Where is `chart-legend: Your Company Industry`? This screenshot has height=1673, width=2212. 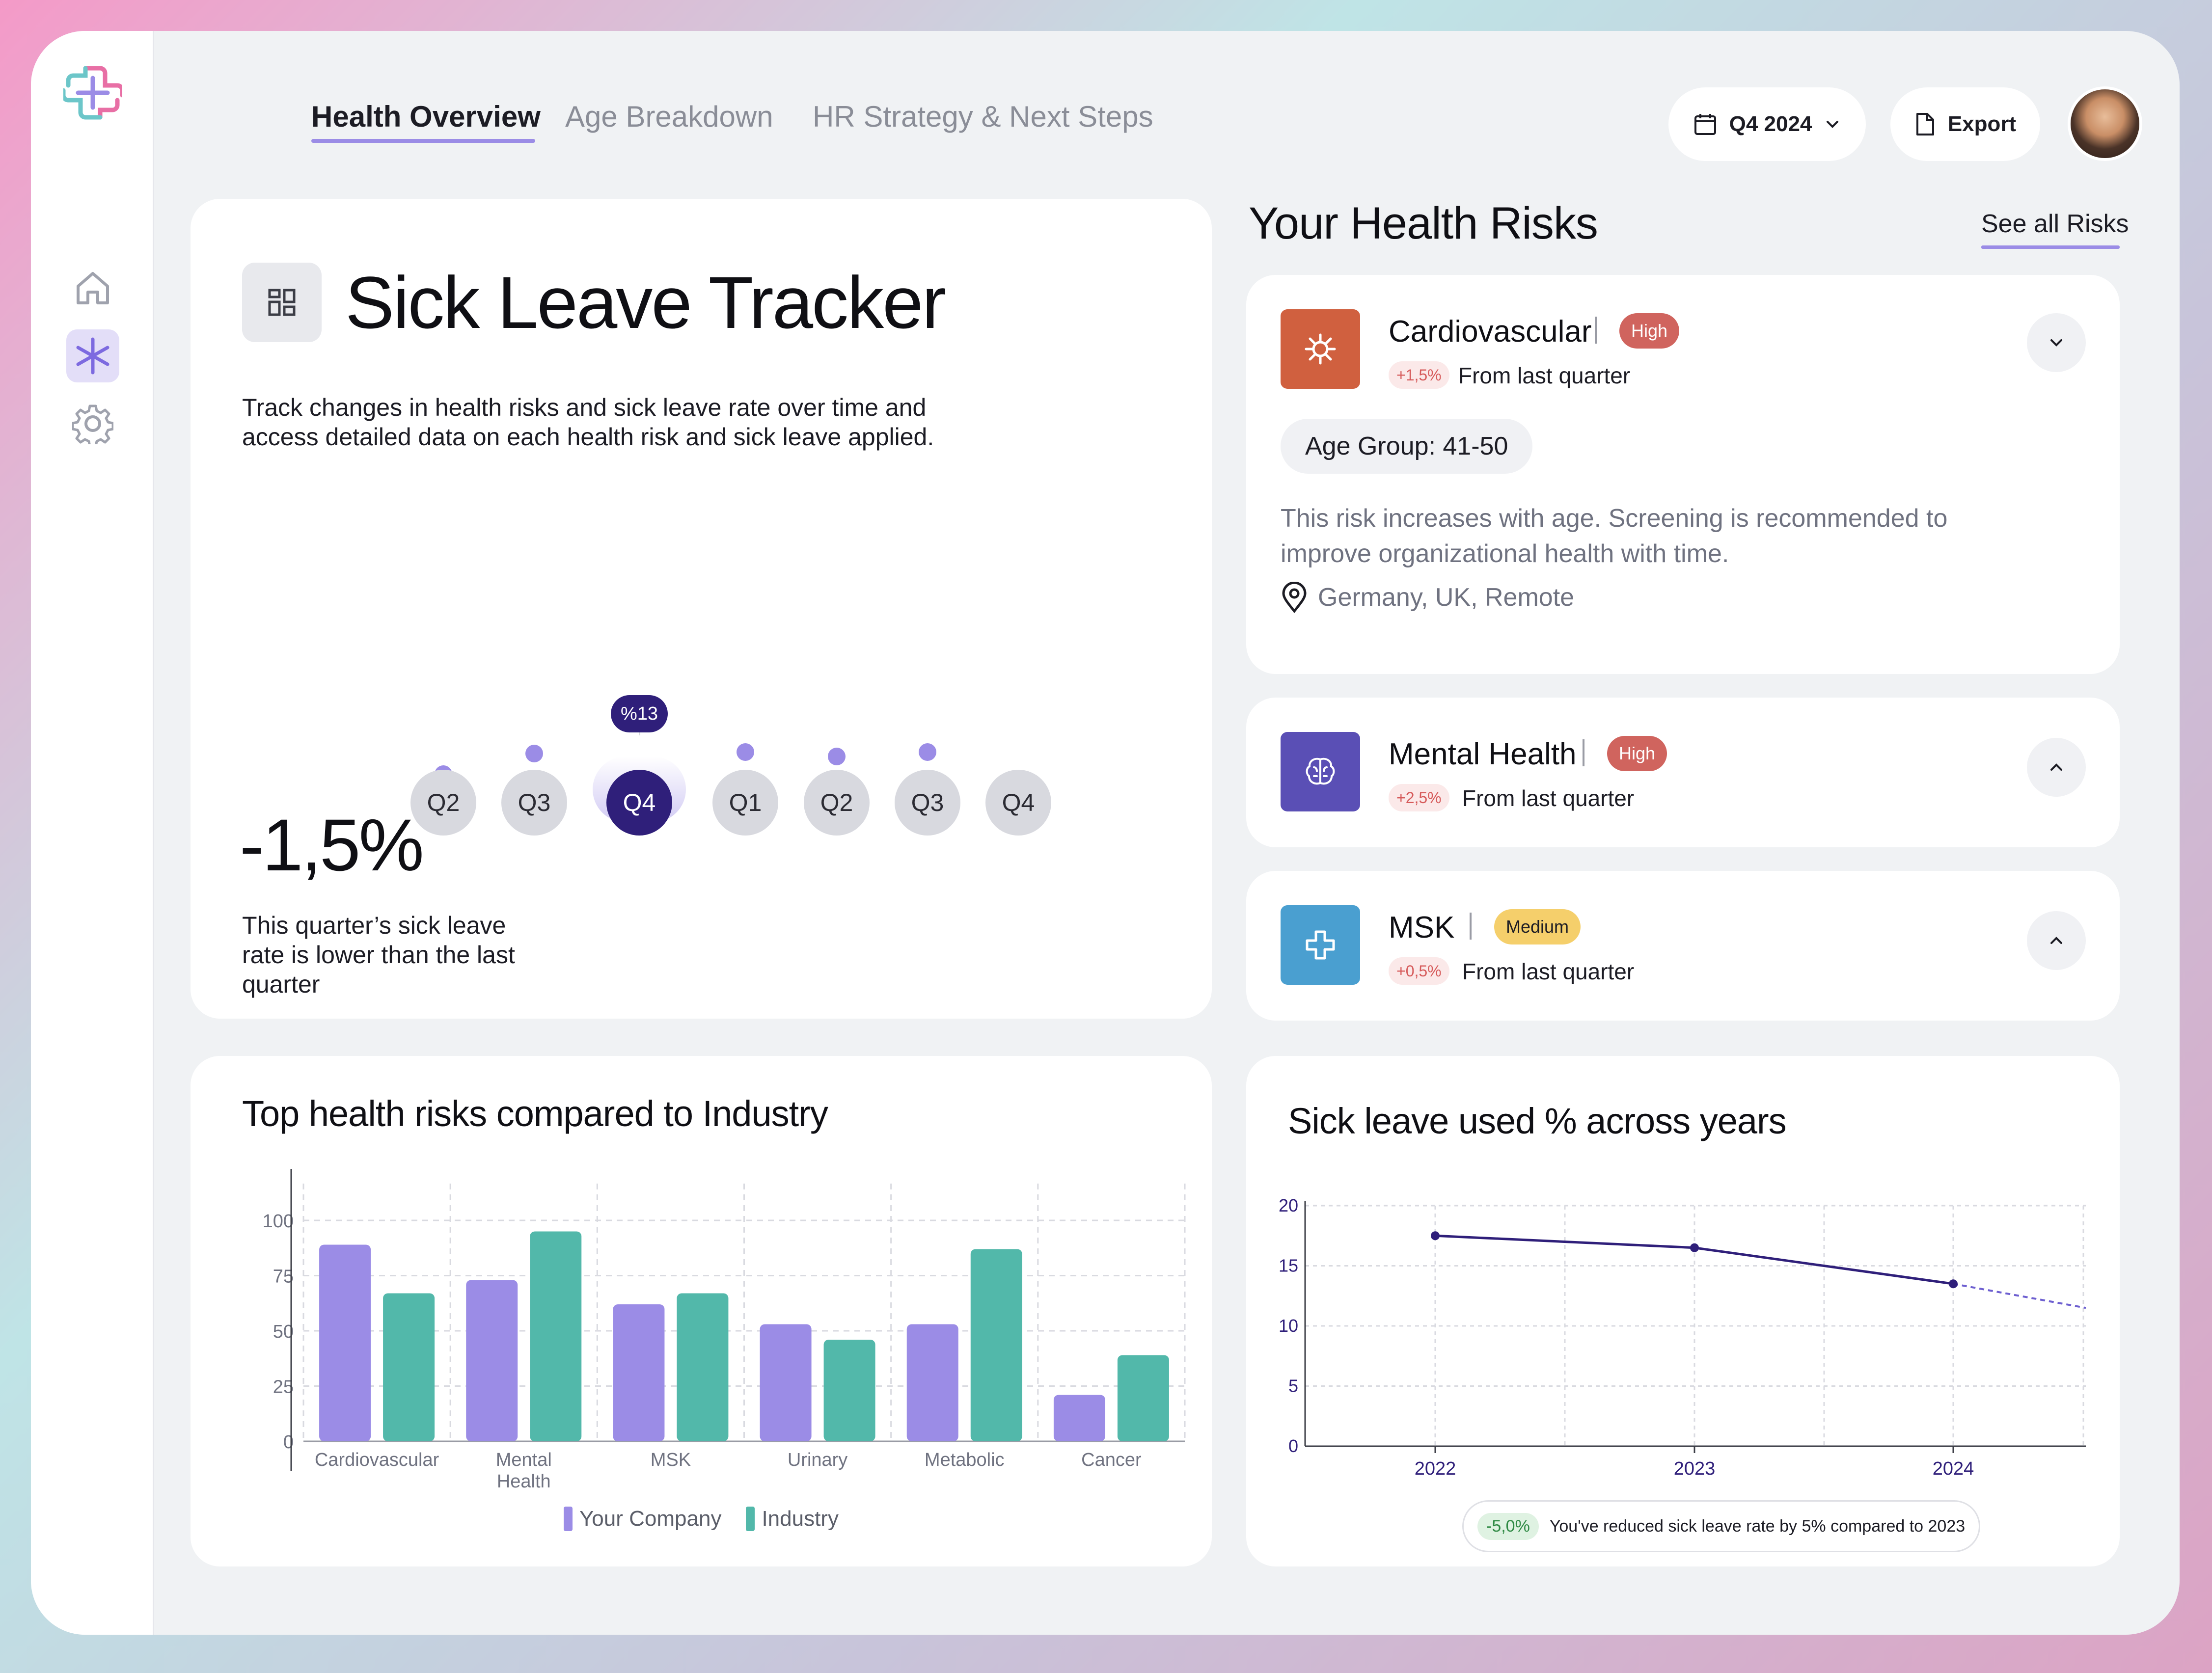 chart-legend: Your Company Industry is located at coordinates (702, 1519).